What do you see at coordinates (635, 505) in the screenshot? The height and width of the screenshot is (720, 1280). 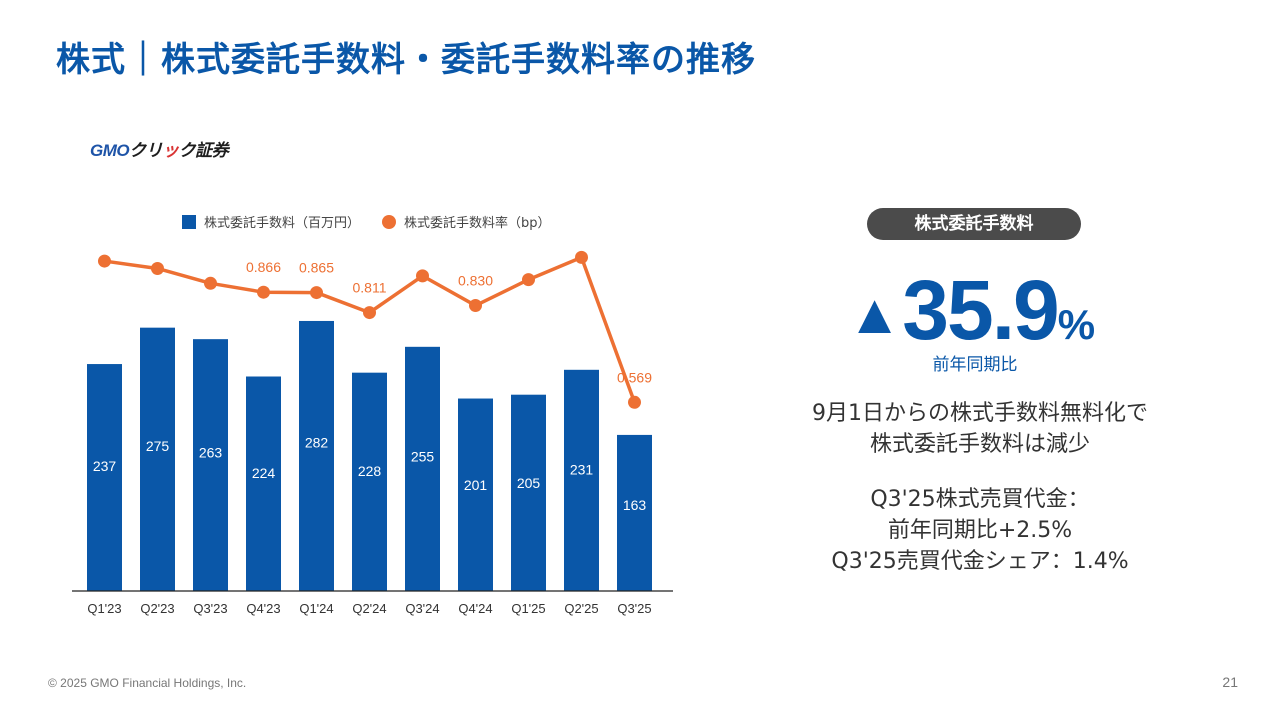 I see `bar-value-label: 163` at bounding box center [635, 505].